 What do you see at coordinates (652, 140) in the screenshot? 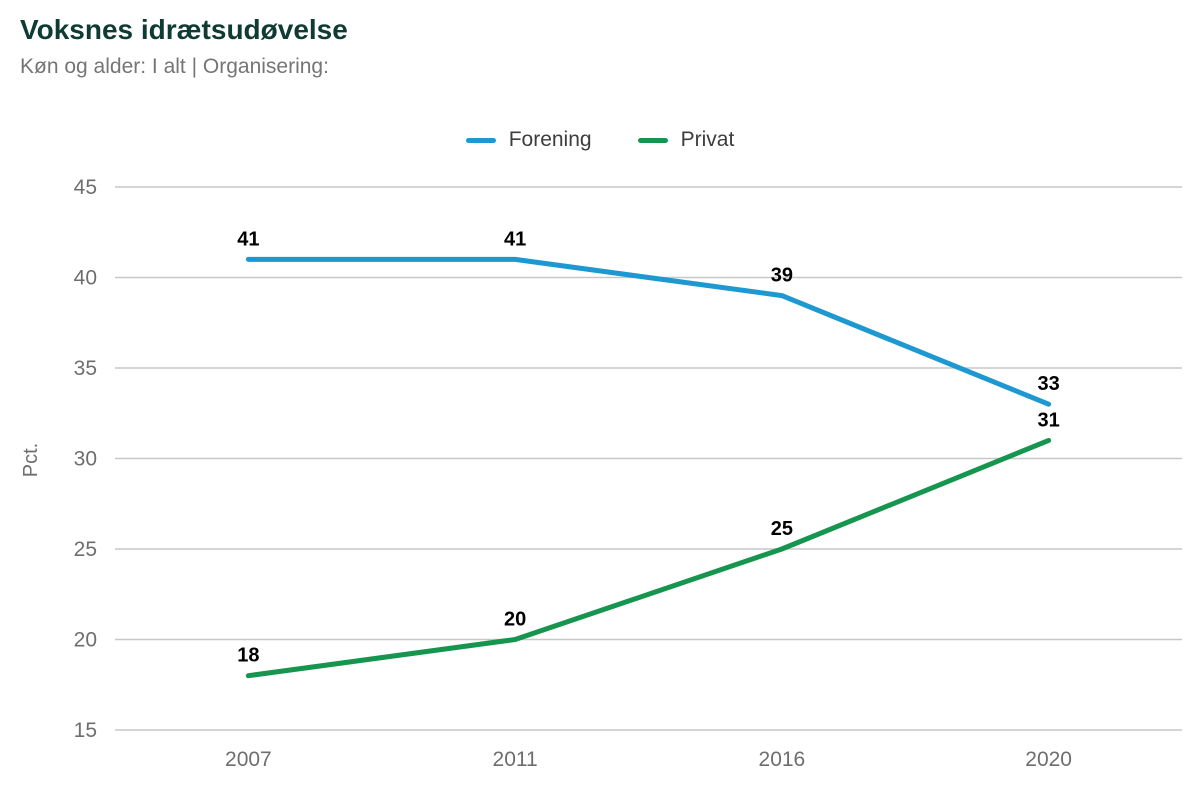
I see `legend-swatch-privat` at bounding box center [652, 140].